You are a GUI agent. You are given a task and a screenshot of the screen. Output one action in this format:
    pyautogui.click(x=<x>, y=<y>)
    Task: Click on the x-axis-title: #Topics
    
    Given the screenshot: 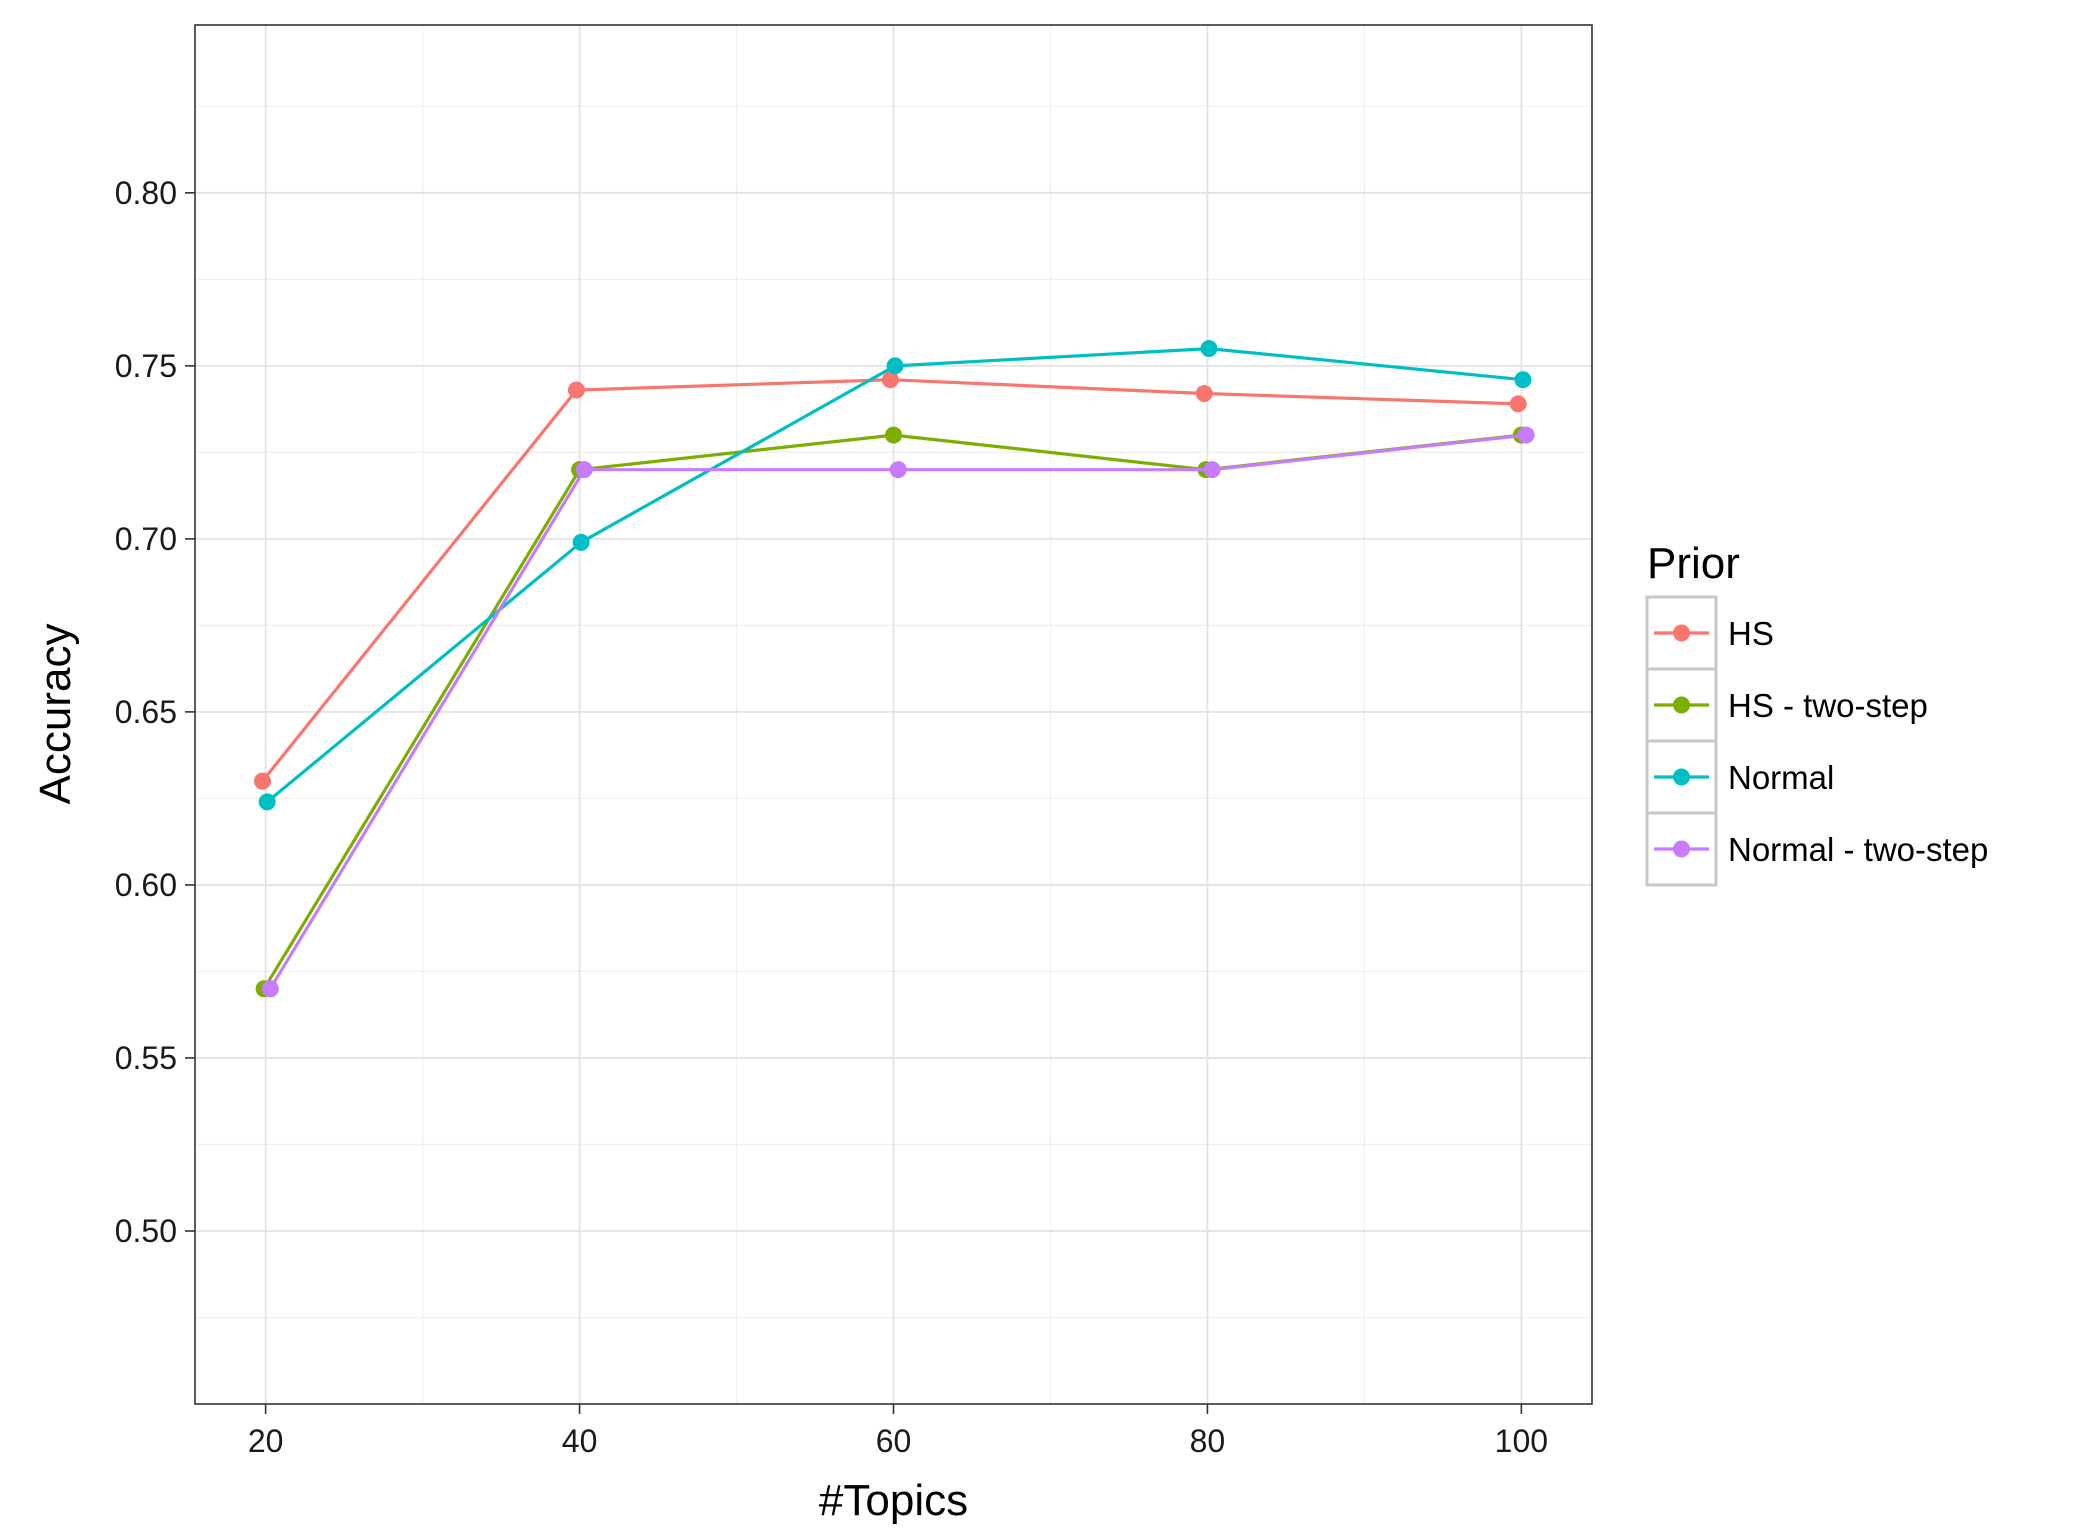 What is the action you would take?
    pyautogui.click(x=893, y=1500)
    